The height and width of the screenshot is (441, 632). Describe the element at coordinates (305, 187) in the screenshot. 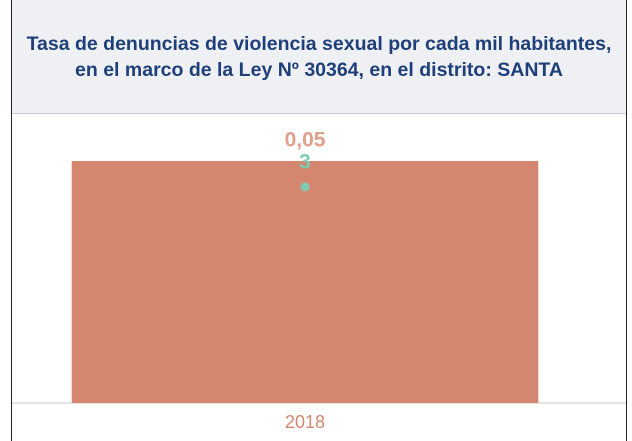

I see `line-point` at that location.